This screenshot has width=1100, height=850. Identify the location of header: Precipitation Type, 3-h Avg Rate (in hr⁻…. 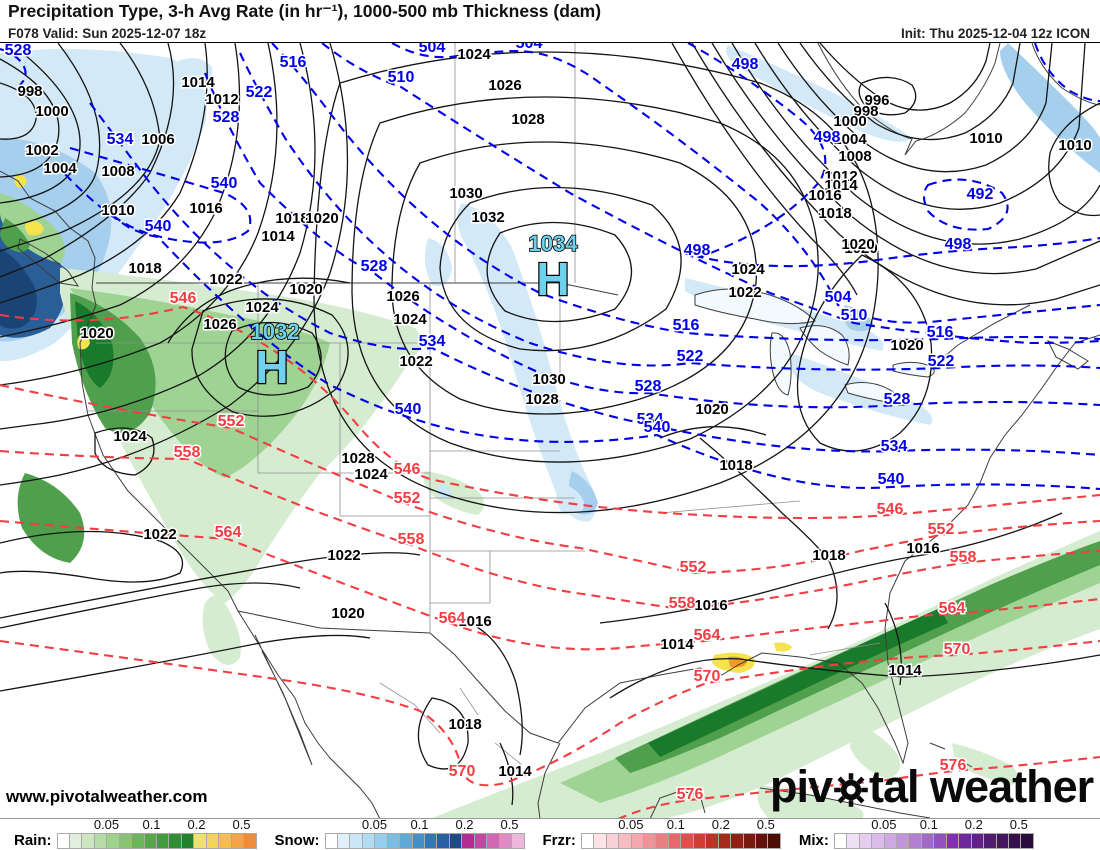
(550, 21).